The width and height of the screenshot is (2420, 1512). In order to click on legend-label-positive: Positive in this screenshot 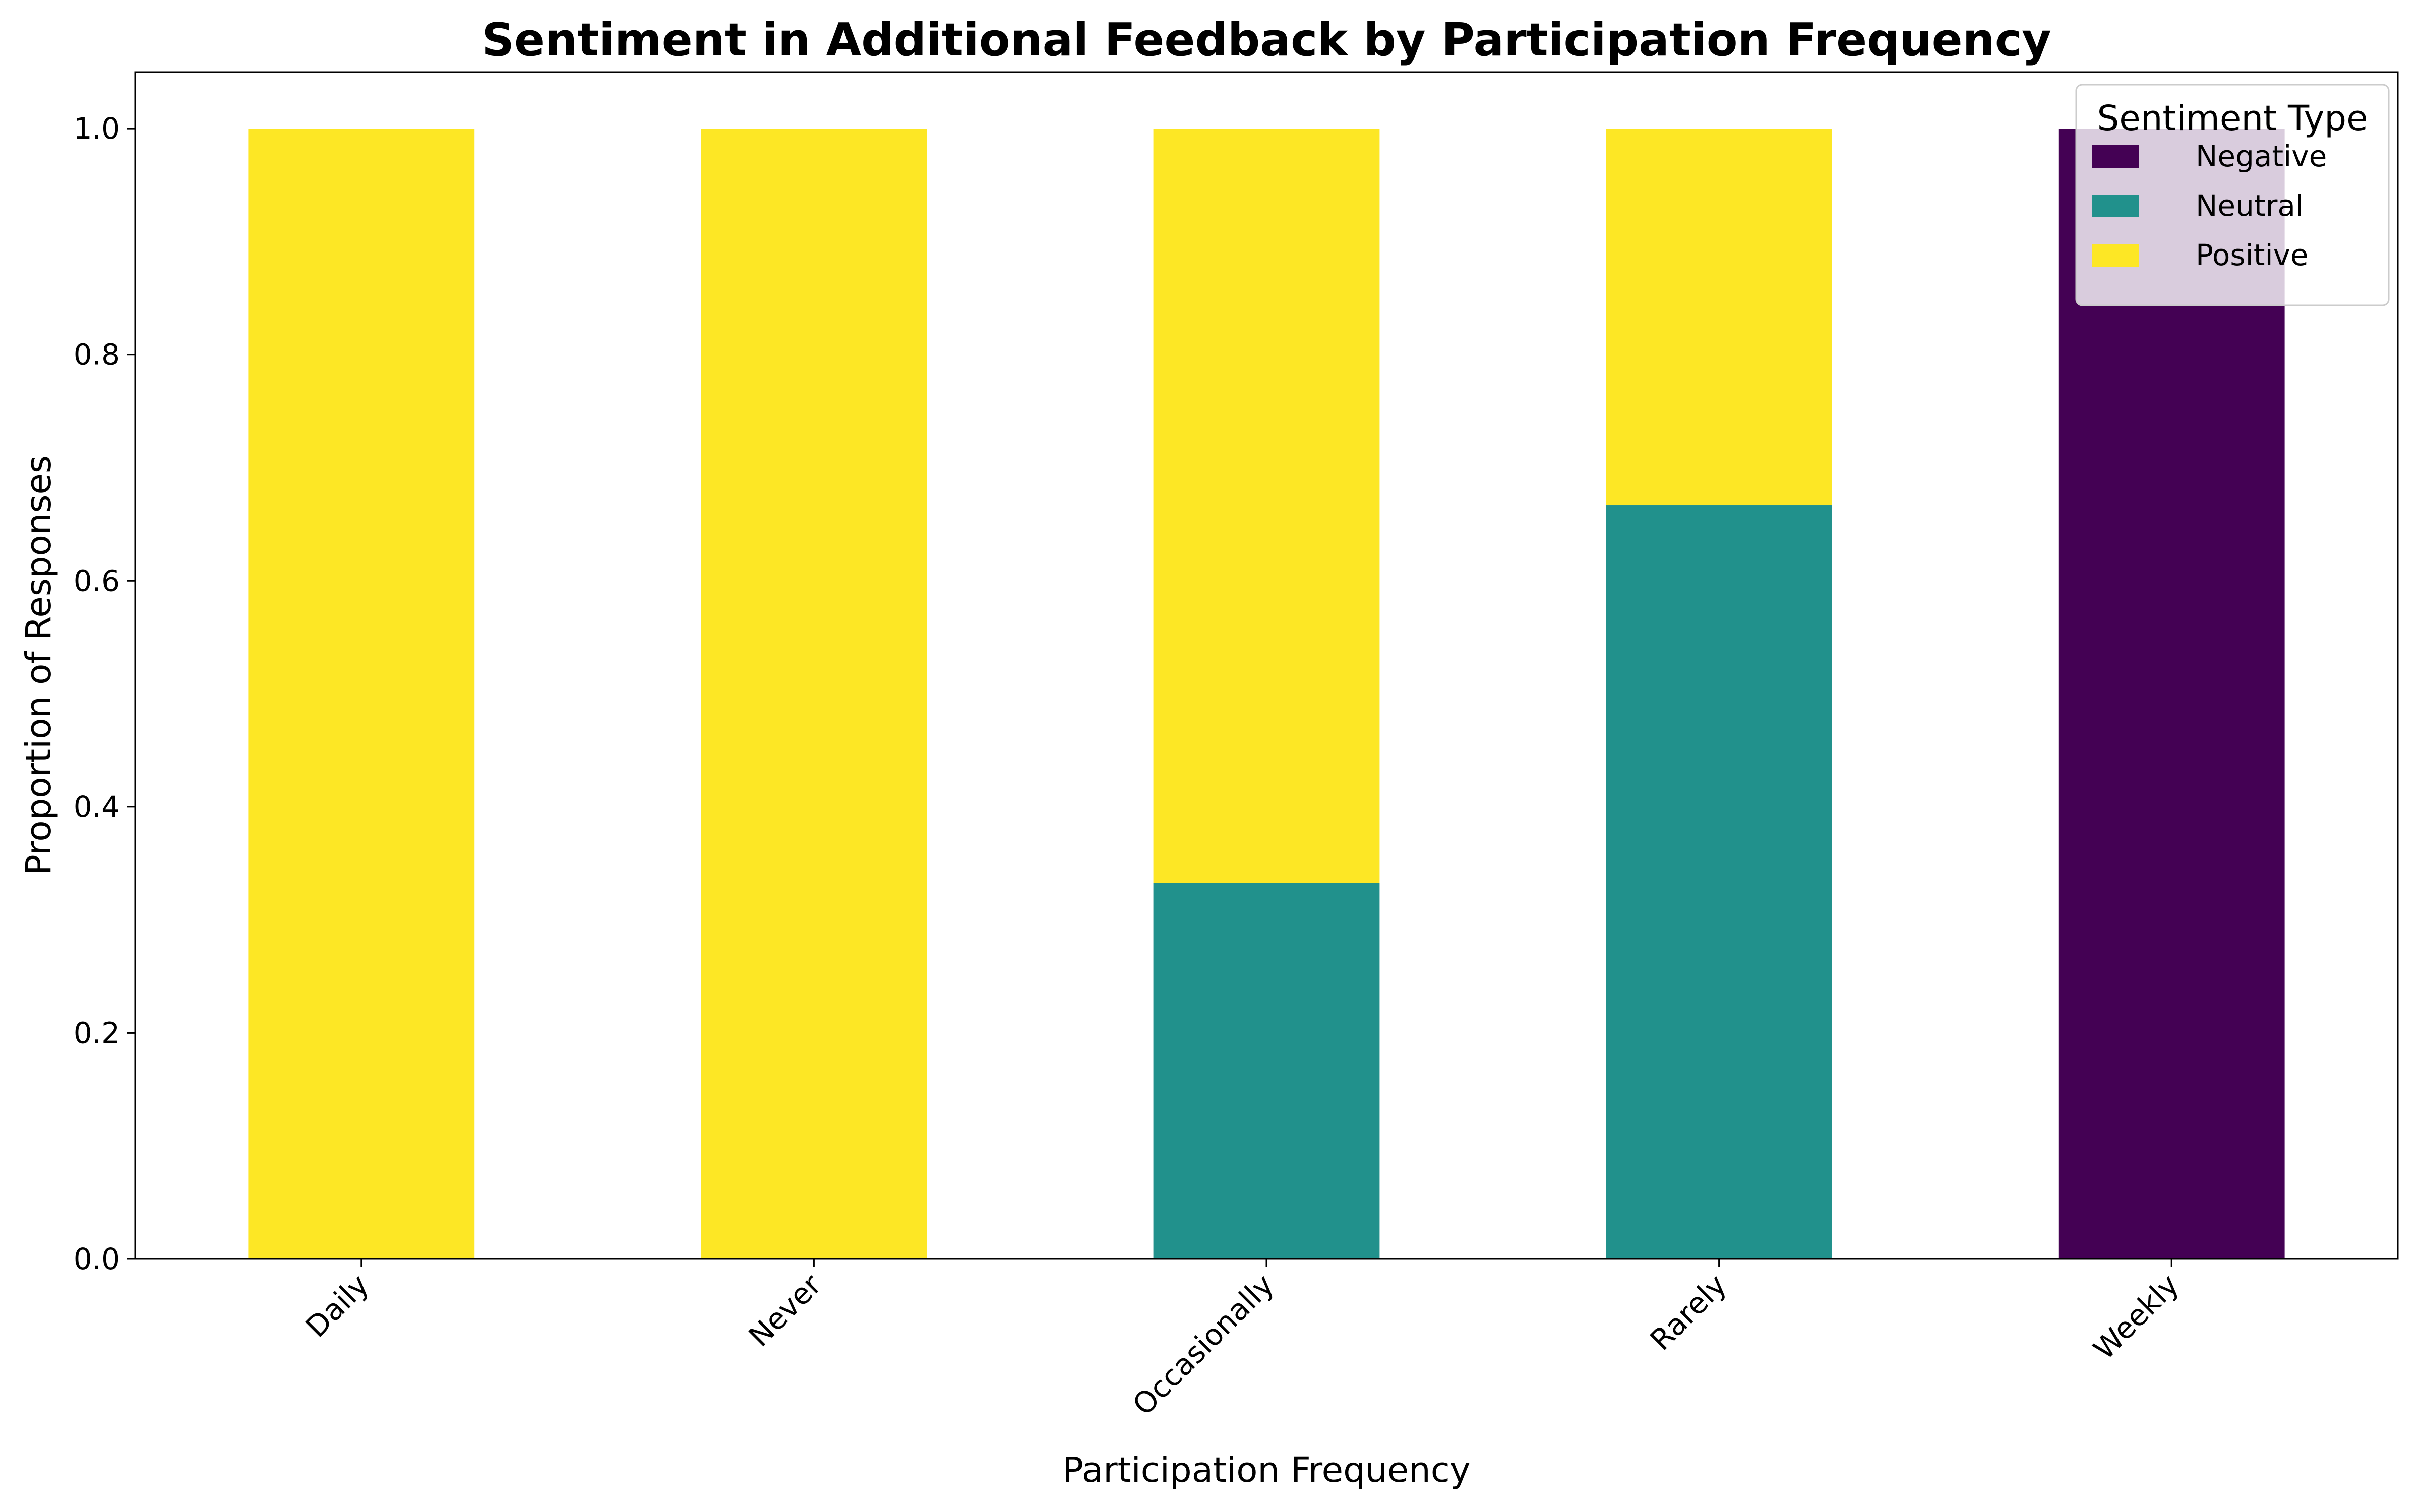, I will do `click(2252, 255)`.